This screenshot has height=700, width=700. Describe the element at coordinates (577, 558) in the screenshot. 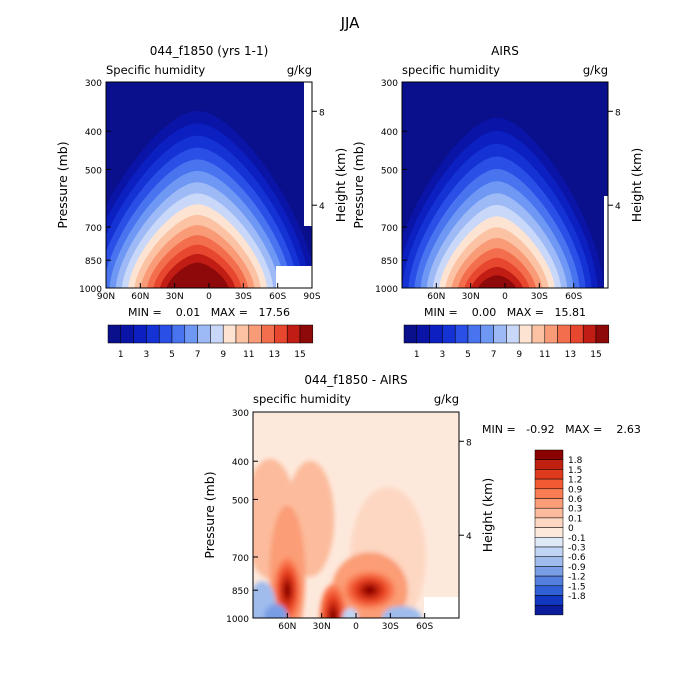

I see `colorbar-label: -0.6` at that location.